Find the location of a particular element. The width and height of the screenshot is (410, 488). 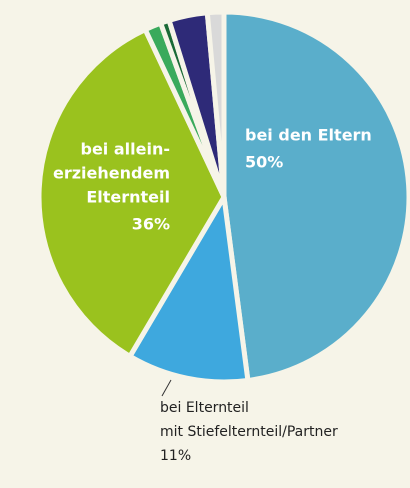

leader-line is located at coordinates (166, 388).